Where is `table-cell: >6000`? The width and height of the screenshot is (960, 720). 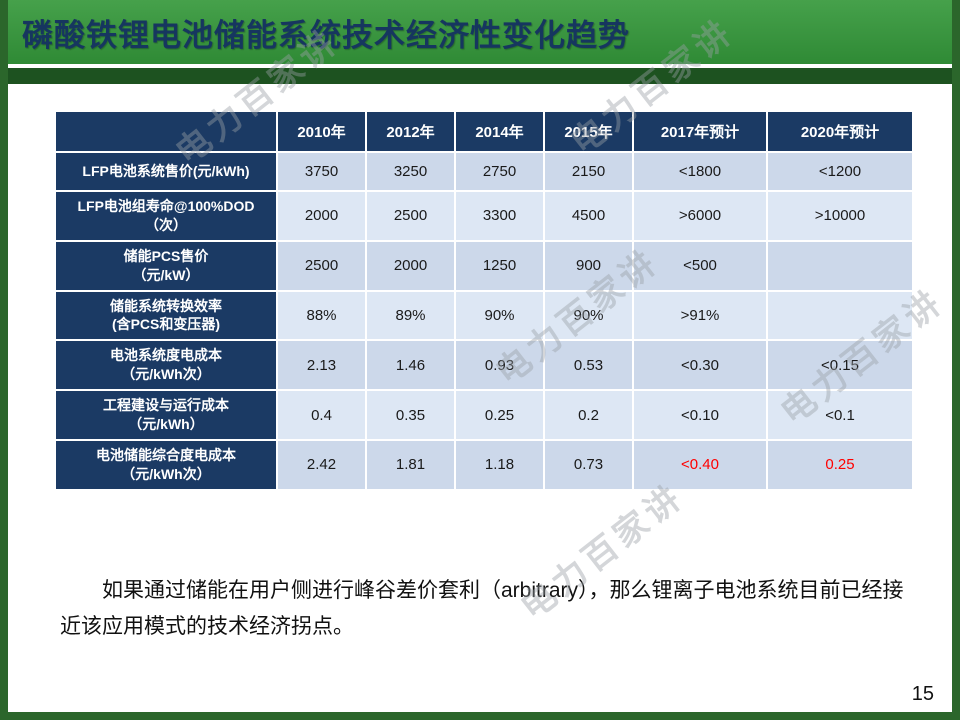 table-cell: >6000 is located at coordinates (700, 216).